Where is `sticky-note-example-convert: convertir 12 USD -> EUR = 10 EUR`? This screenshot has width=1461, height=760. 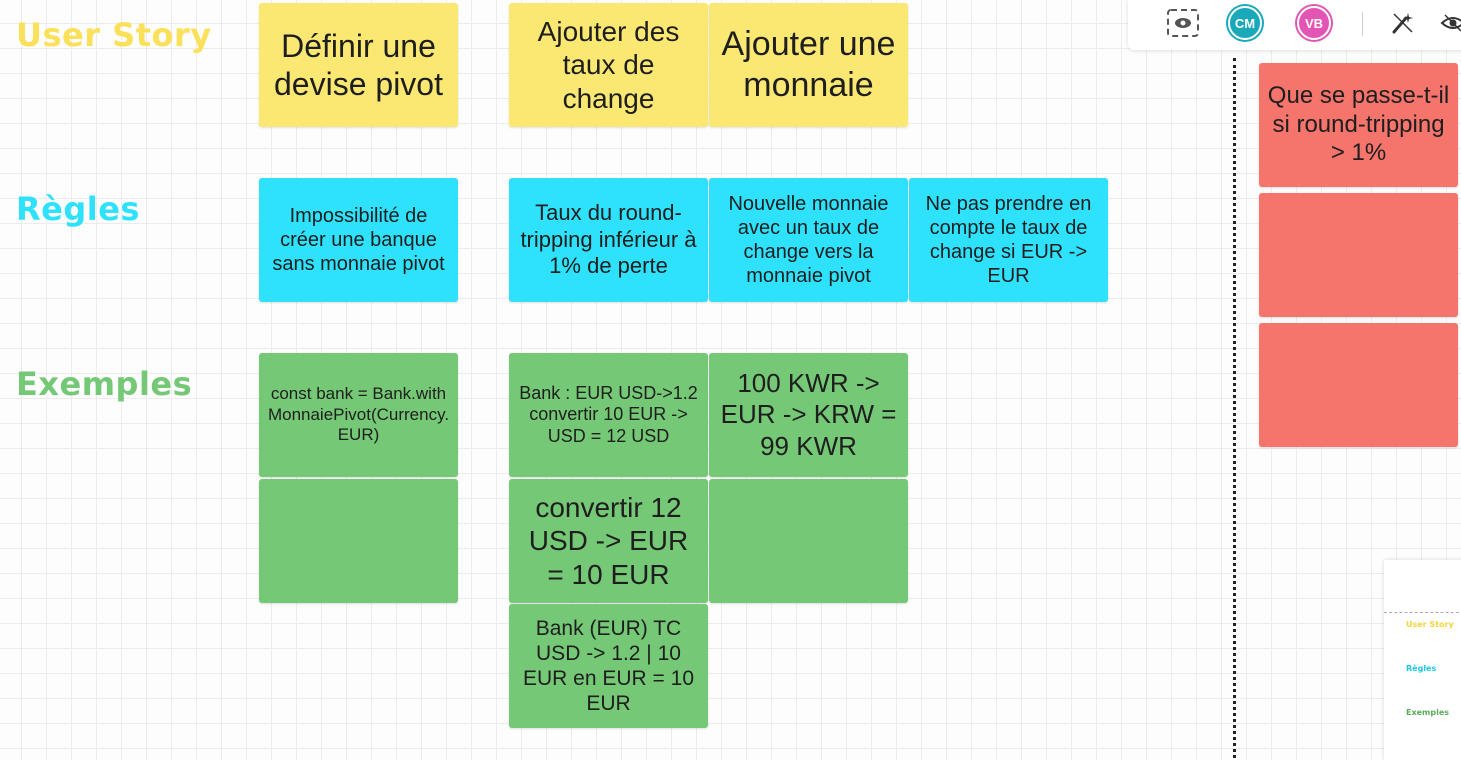
sticky-note-example-convert: convertir 12 USD -> EUR = 10 EUR is located at coordinates (608, 541).